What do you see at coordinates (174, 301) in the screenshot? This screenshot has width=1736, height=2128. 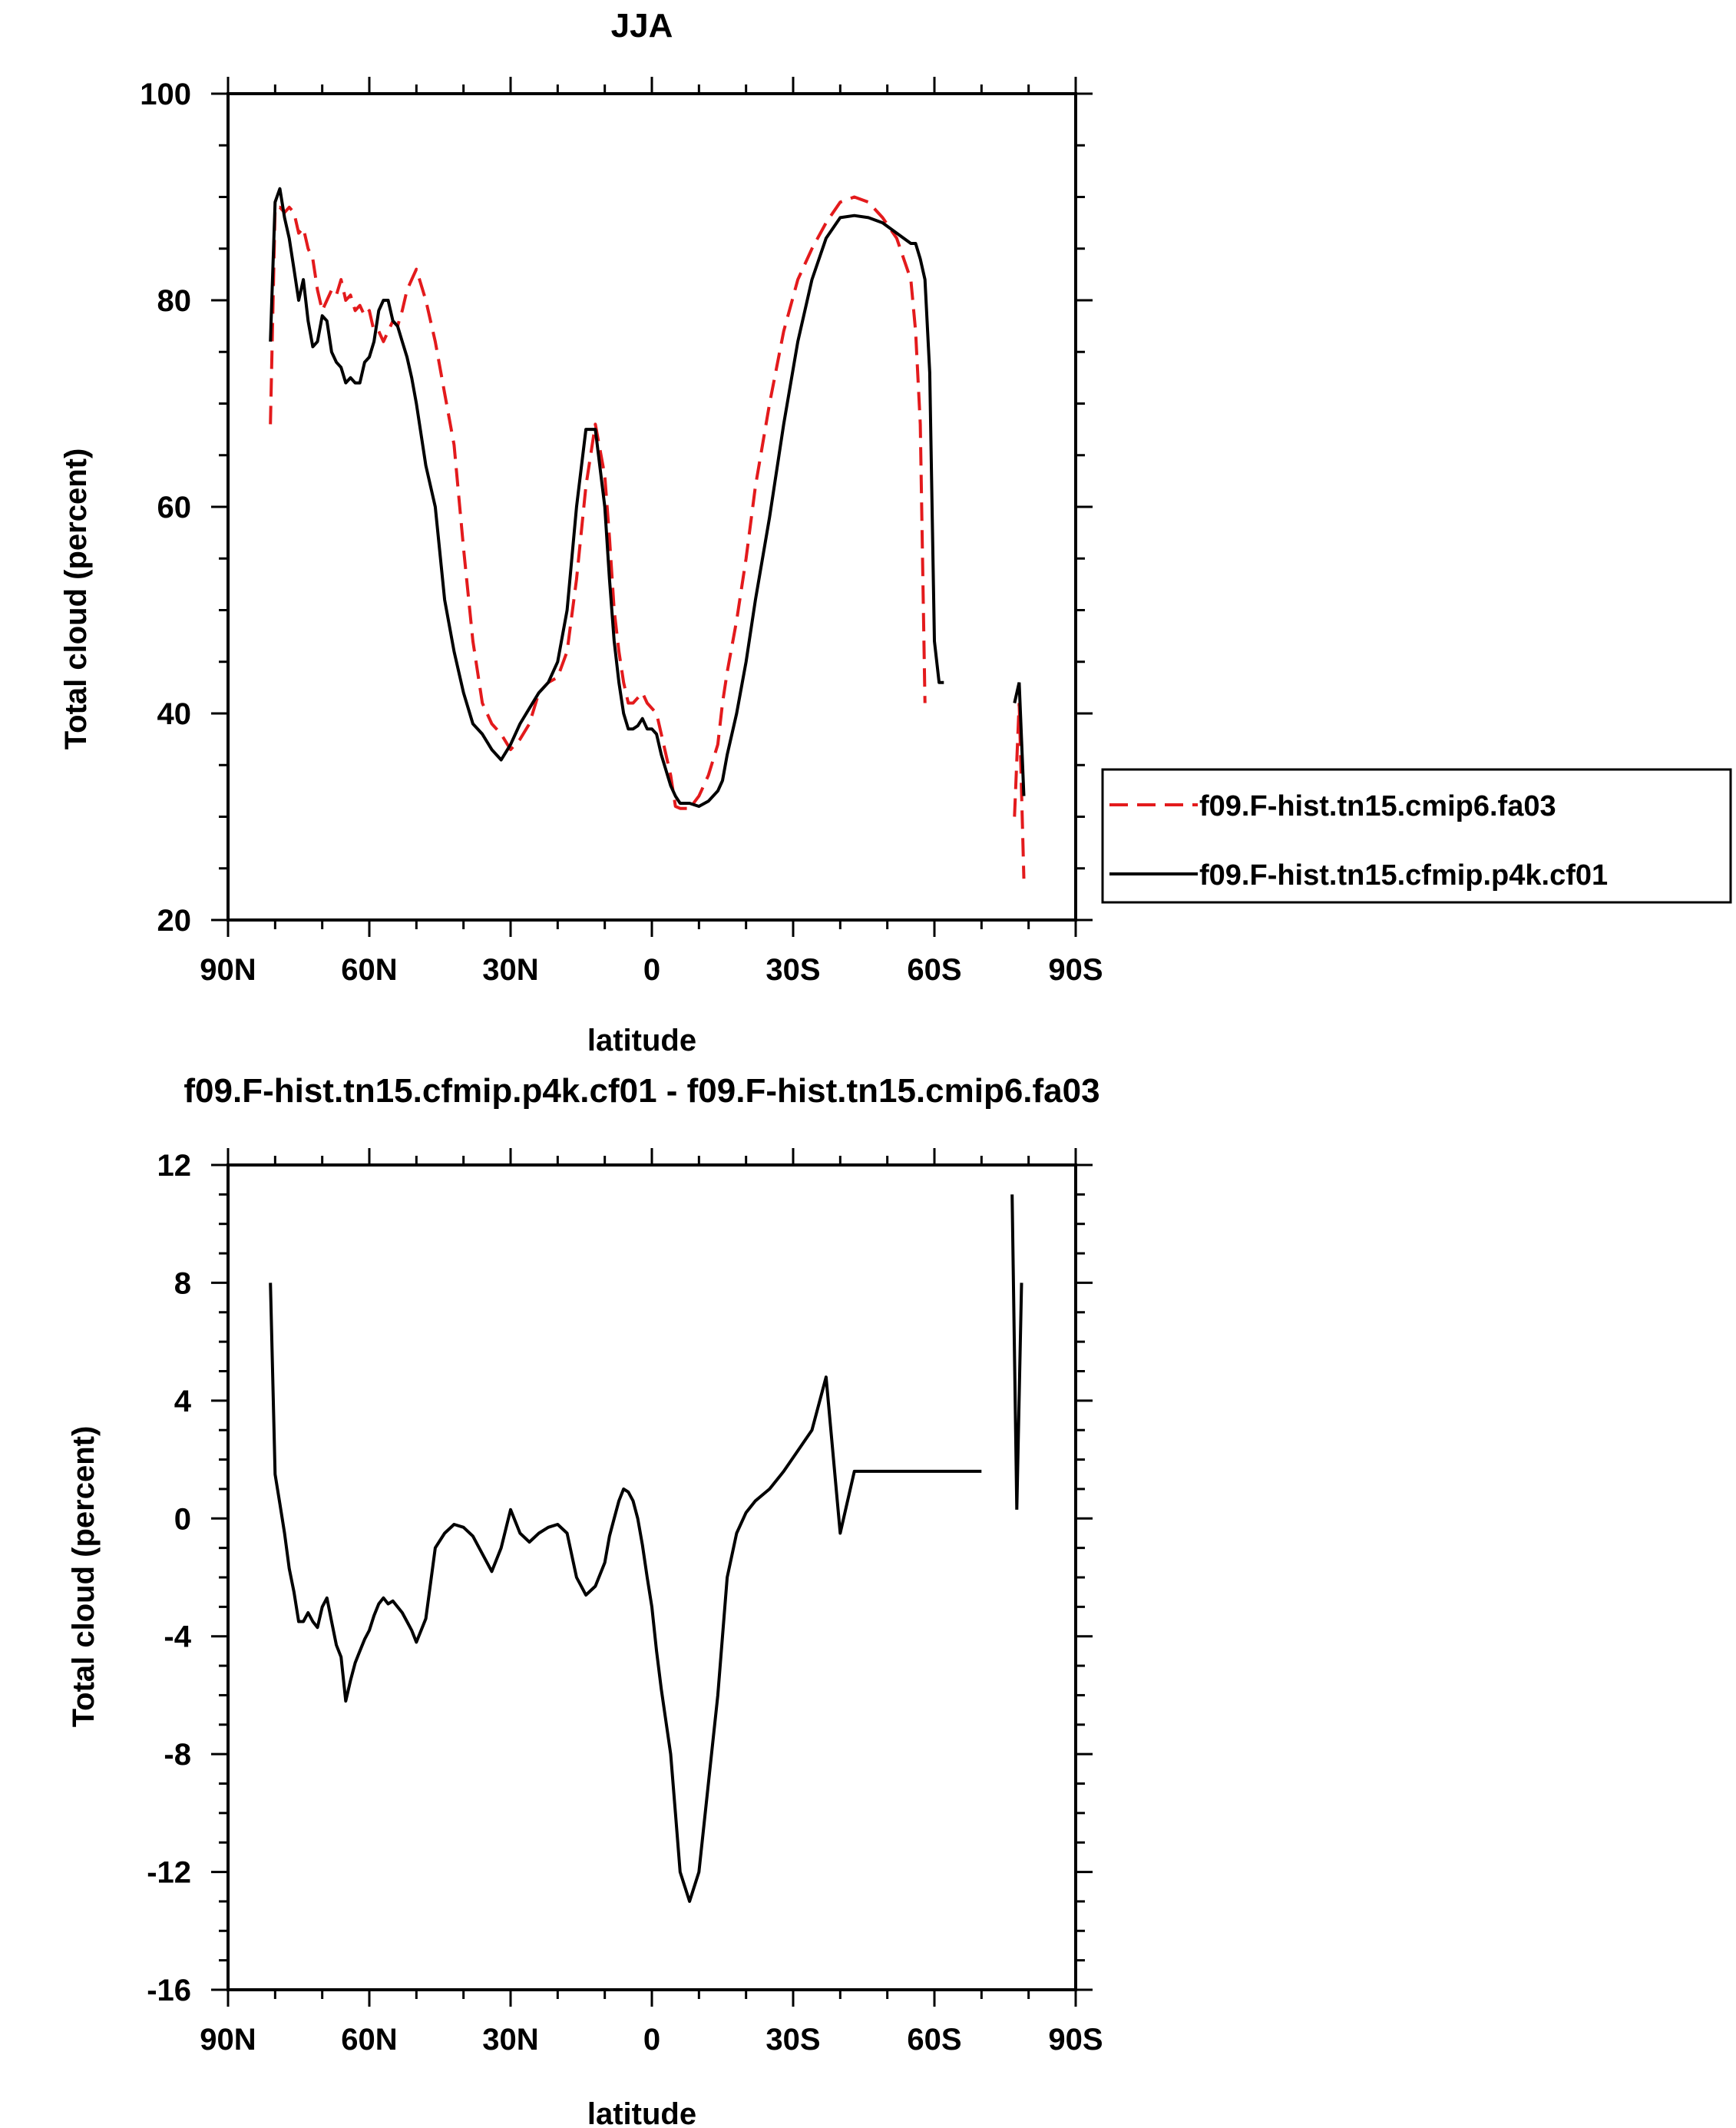 I see `y-tick-label: 80` at bounding box center [174, 301].